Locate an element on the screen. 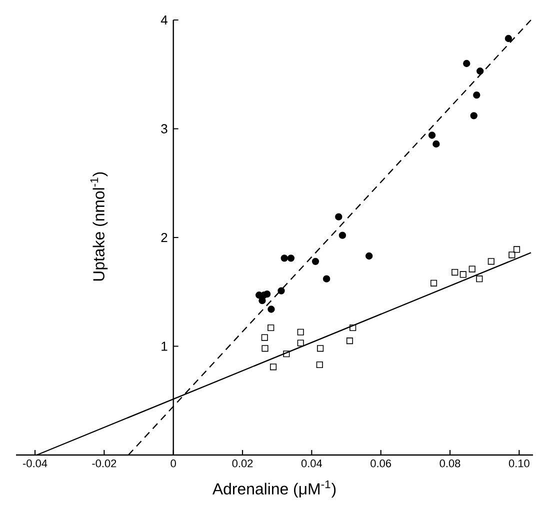  y-tick-label: 4 is located at coordinates (164, 20).